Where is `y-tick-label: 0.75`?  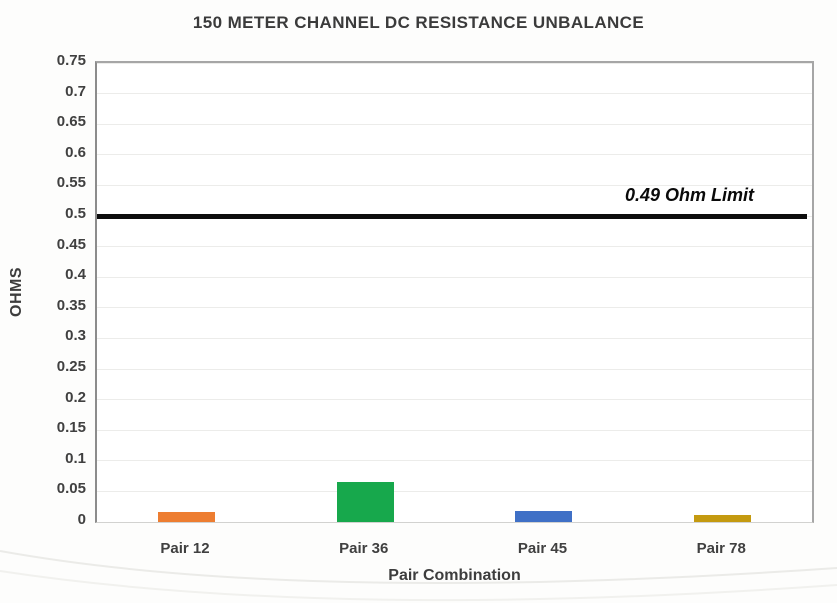 y-tick-label: 0.75 is located at coordinates (71, 60).